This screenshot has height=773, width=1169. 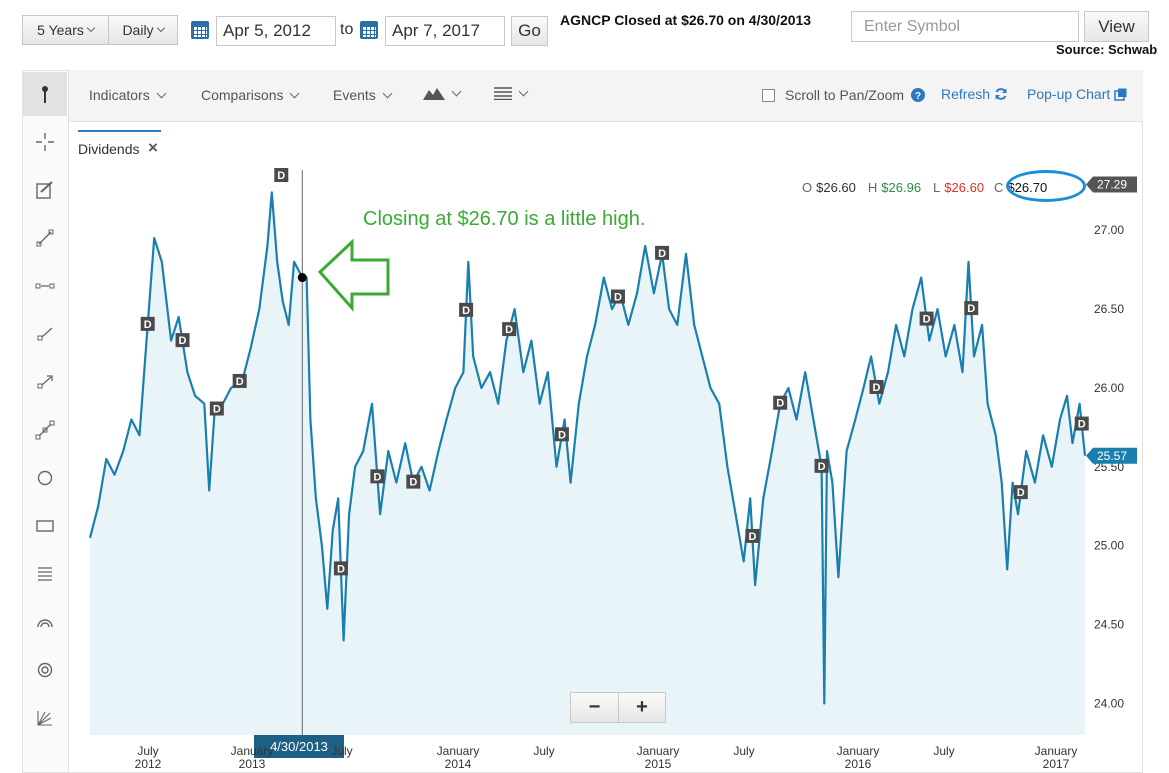 I want to click on x-tick-year: 2012, so click(x=148, y=764).